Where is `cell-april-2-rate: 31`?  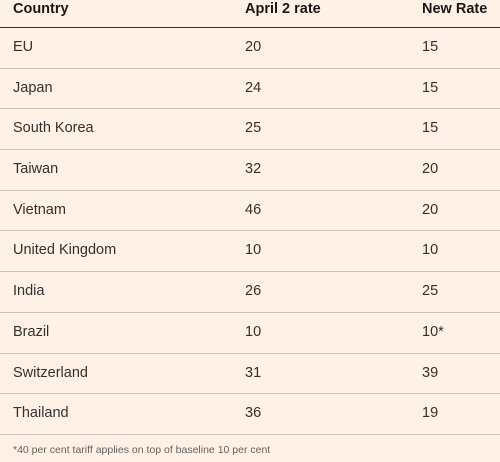
cell-april-2-rate: 31 is located at coordinates (253, 372).